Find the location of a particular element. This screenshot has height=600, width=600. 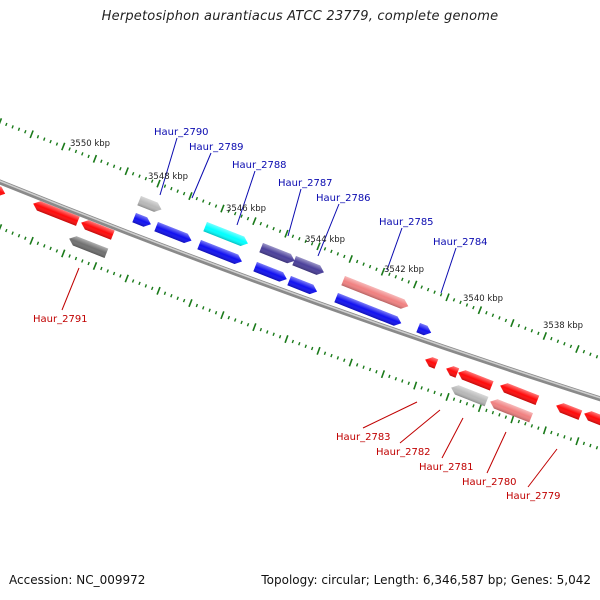

gene-haur-2785-block is located at coordinates (375, 292).